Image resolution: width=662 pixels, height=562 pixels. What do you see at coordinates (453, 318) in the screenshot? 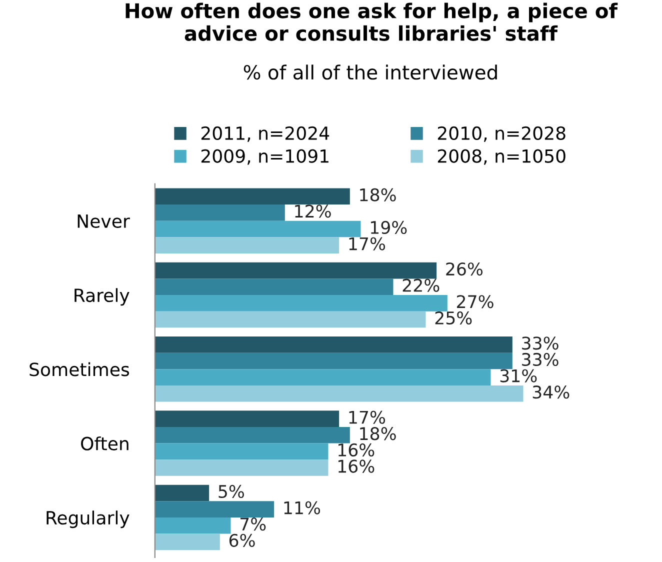
I see `data-label: 25%` at bounding box center [453, 318].